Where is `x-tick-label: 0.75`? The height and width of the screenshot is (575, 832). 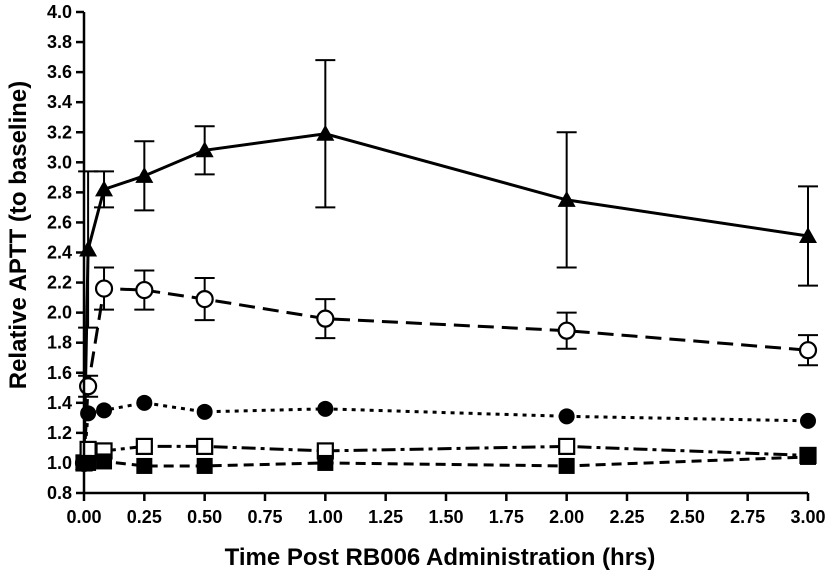 x-tick-label: 0.75 is located at coordinates (264, 517).